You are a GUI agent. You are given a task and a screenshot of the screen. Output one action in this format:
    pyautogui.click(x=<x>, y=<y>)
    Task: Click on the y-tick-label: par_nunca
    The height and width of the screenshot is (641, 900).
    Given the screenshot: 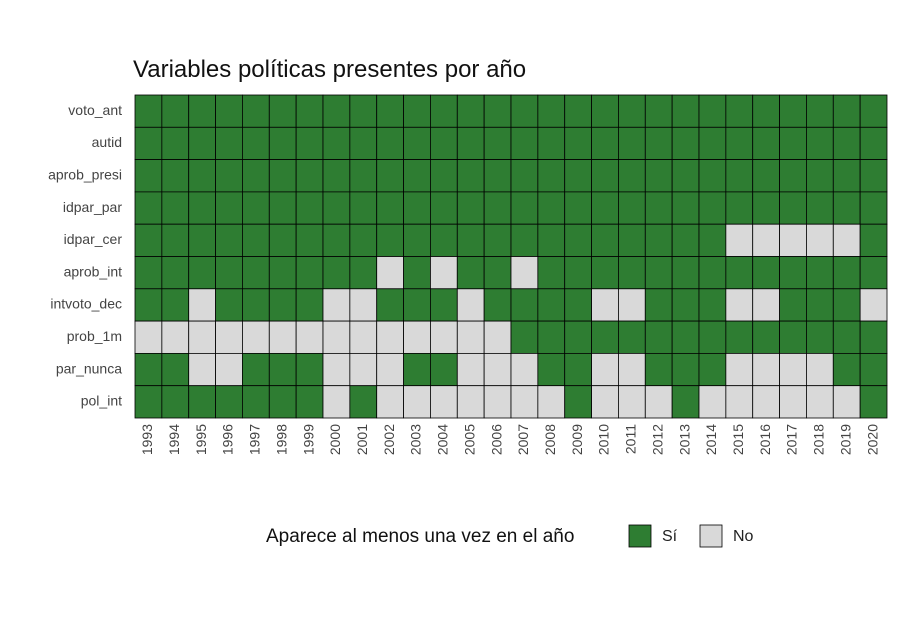 What is the action you would take?
    pyautogui.click(x=89, y=368)
    